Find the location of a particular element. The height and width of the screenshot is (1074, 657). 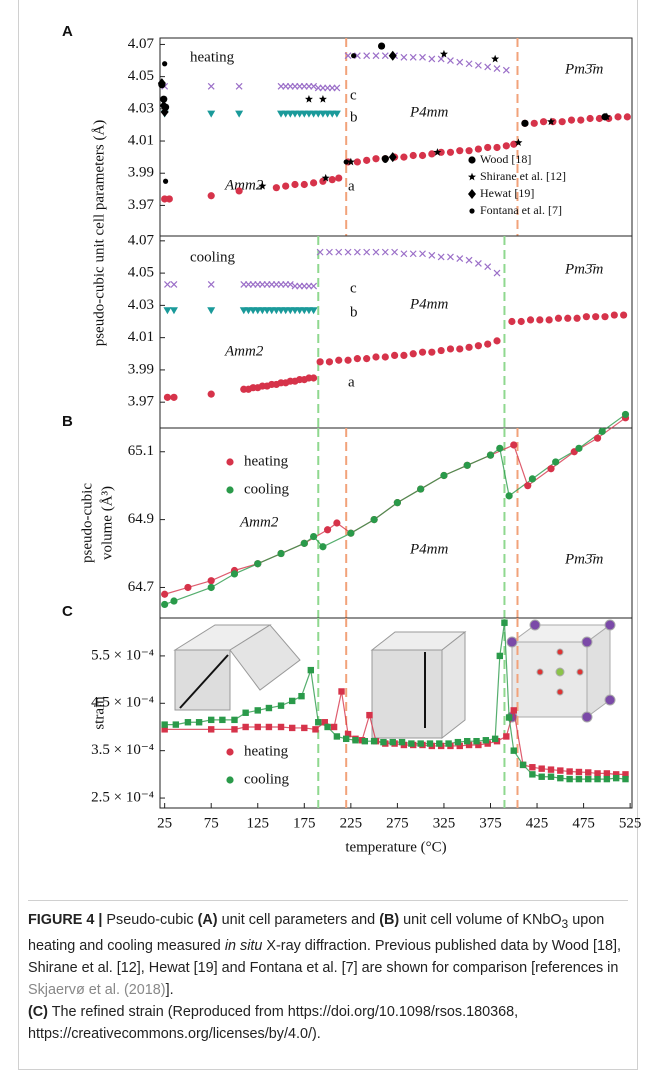

caption-text: unit cell parameters and is located at coordinates (298, 920).